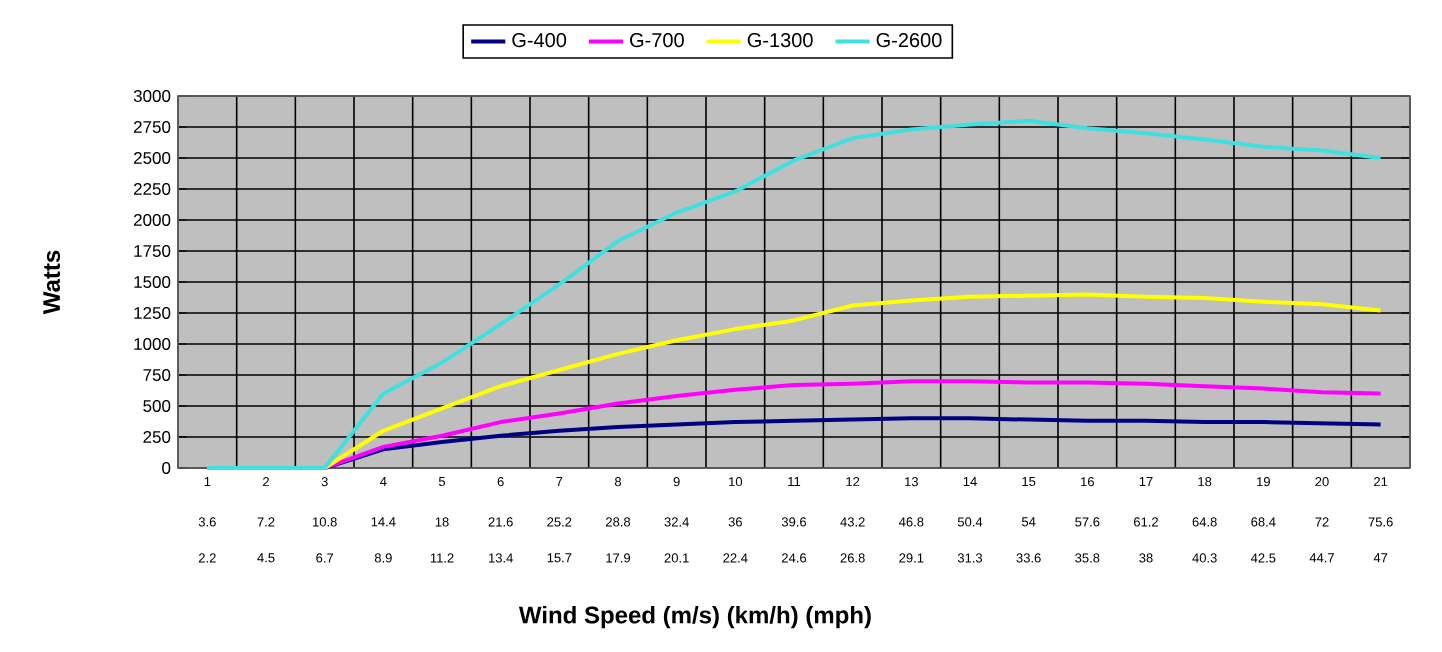  I want to click on y-tick-label: 750, so click(157, 374).